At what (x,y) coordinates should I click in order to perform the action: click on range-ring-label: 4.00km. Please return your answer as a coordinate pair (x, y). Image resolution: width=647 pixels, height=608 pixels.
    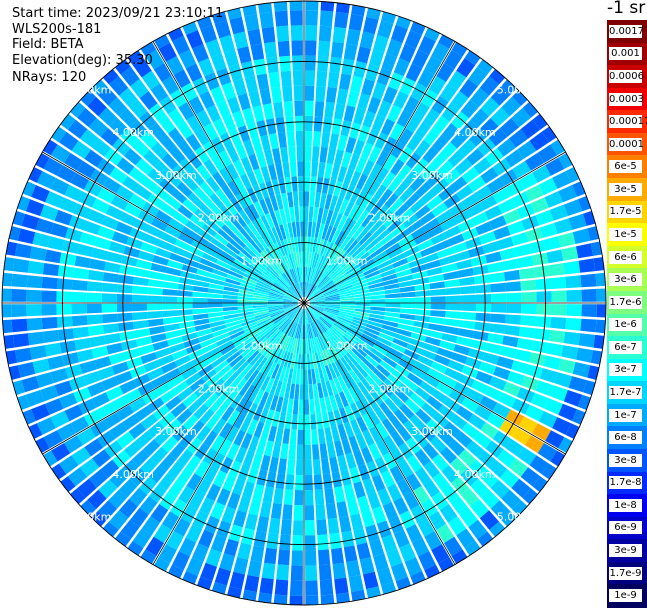
    Looking at the image, I should click on (133, 132).